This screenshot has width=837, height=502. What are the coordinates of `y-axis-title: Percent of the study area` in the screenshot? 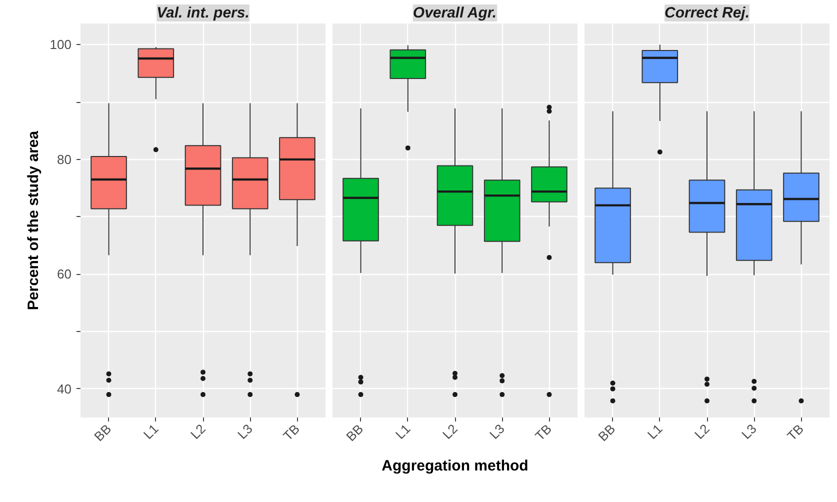 It's located at (33, 220).